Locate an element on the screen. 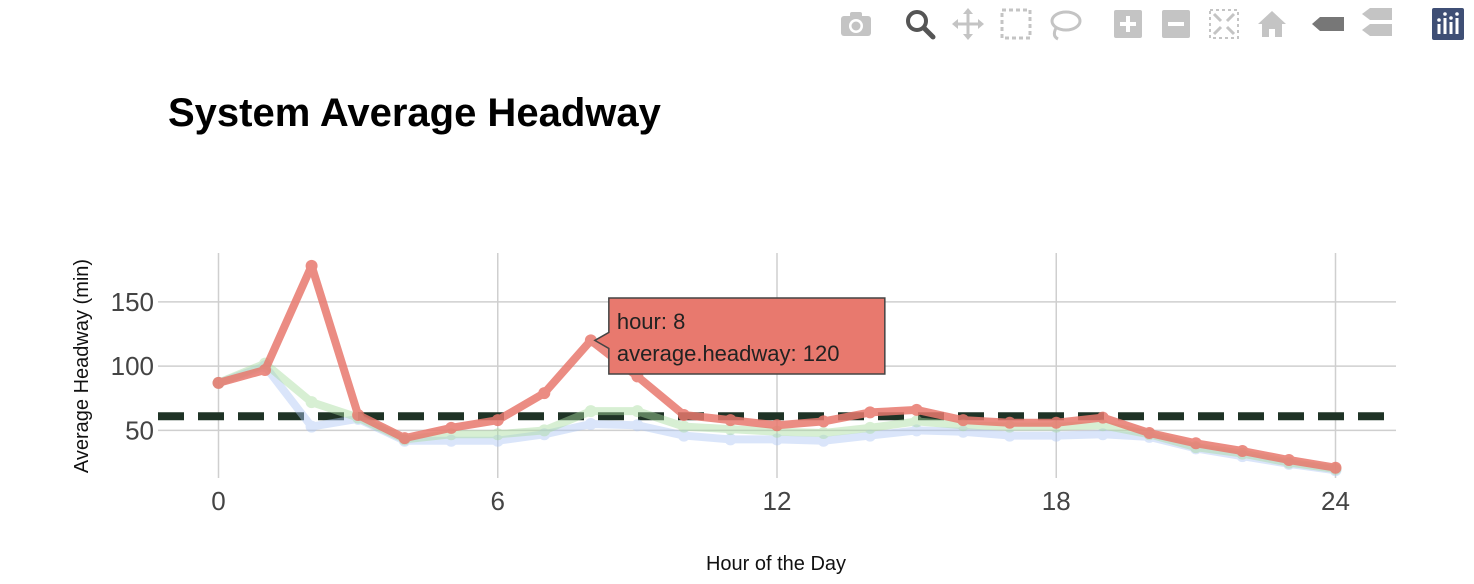 The height and width of the screenshot is (584, 1474). spike-lines-icon: Toggle Spike Lines is located at coordinates (1328, 24).